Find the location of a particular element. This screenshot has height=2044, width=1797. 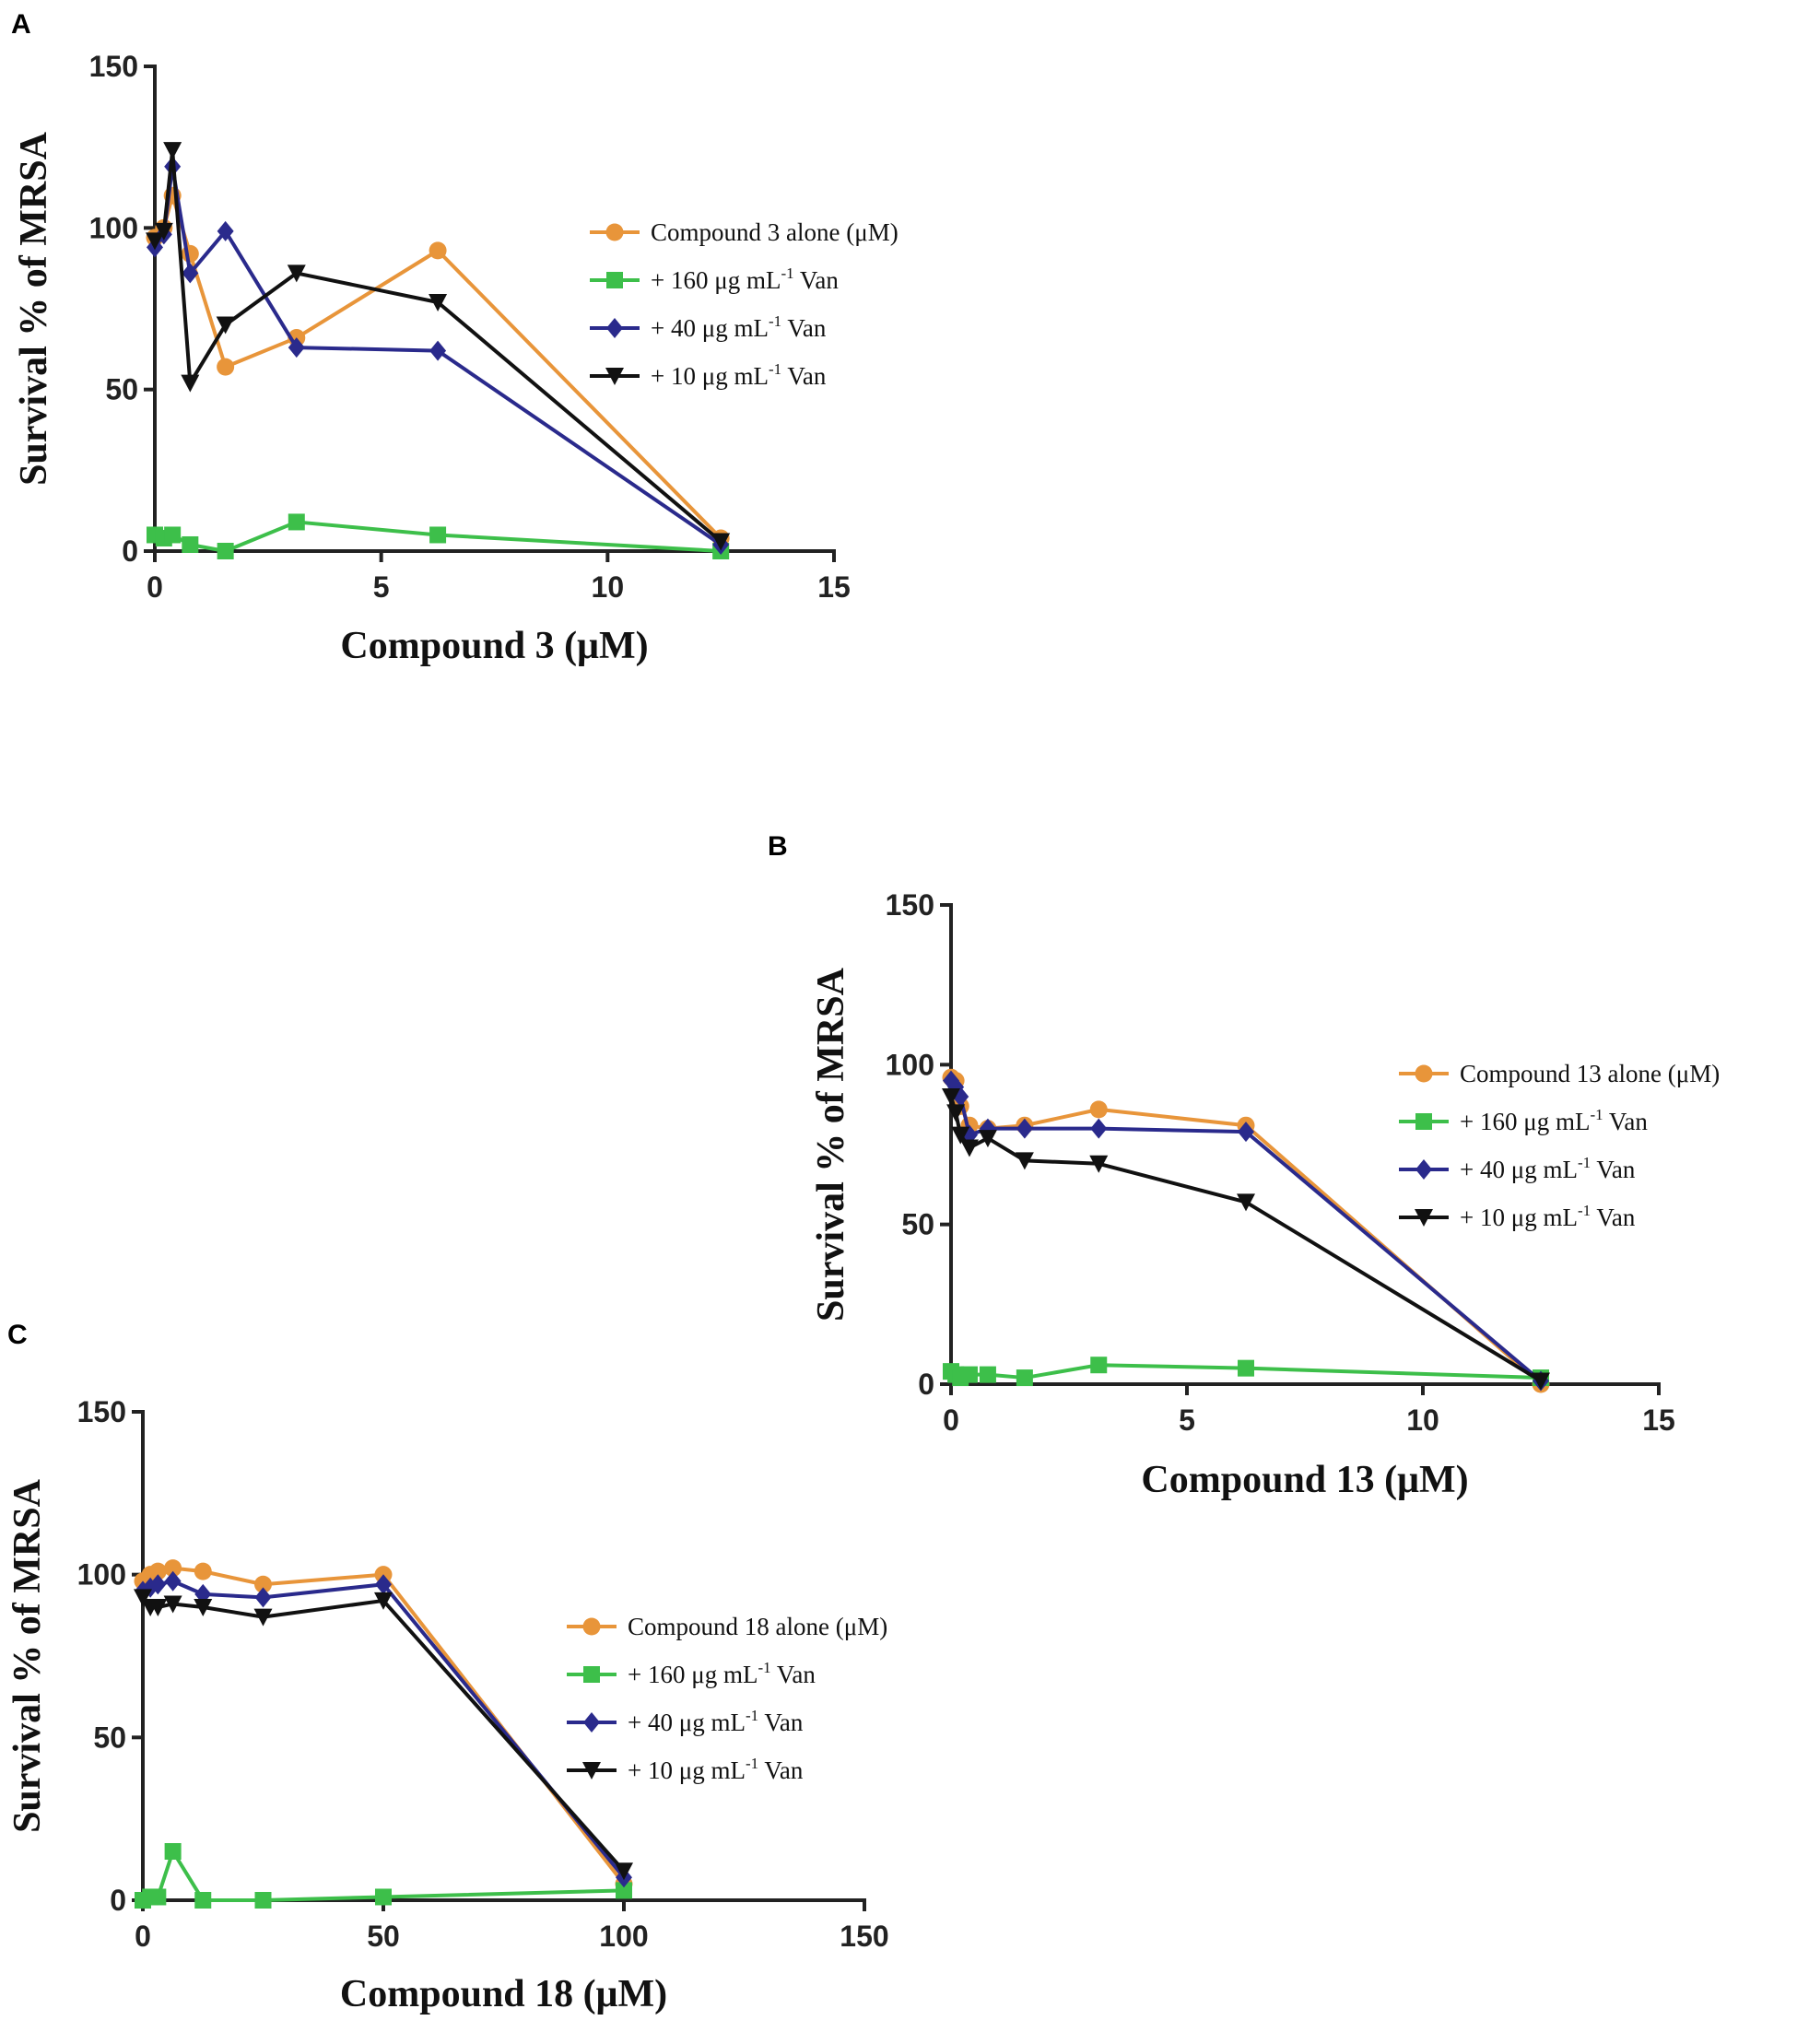

panel-a-x-tick-label: 15 is located at coordinates (834, 587).